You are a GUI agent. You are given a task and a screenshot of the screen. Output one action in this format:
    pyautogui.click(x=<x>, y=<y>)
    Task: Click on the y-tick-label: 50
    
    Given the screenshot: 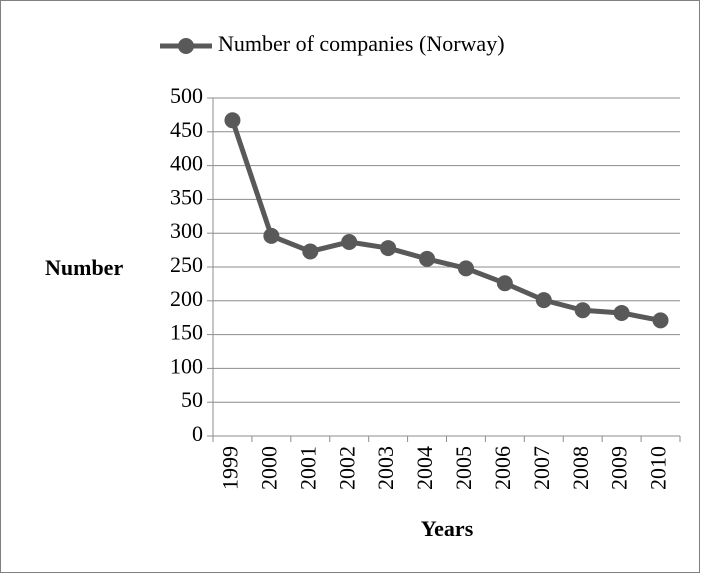 What is the action you would take?
    pyautogui.click(x=192, y=399)
    